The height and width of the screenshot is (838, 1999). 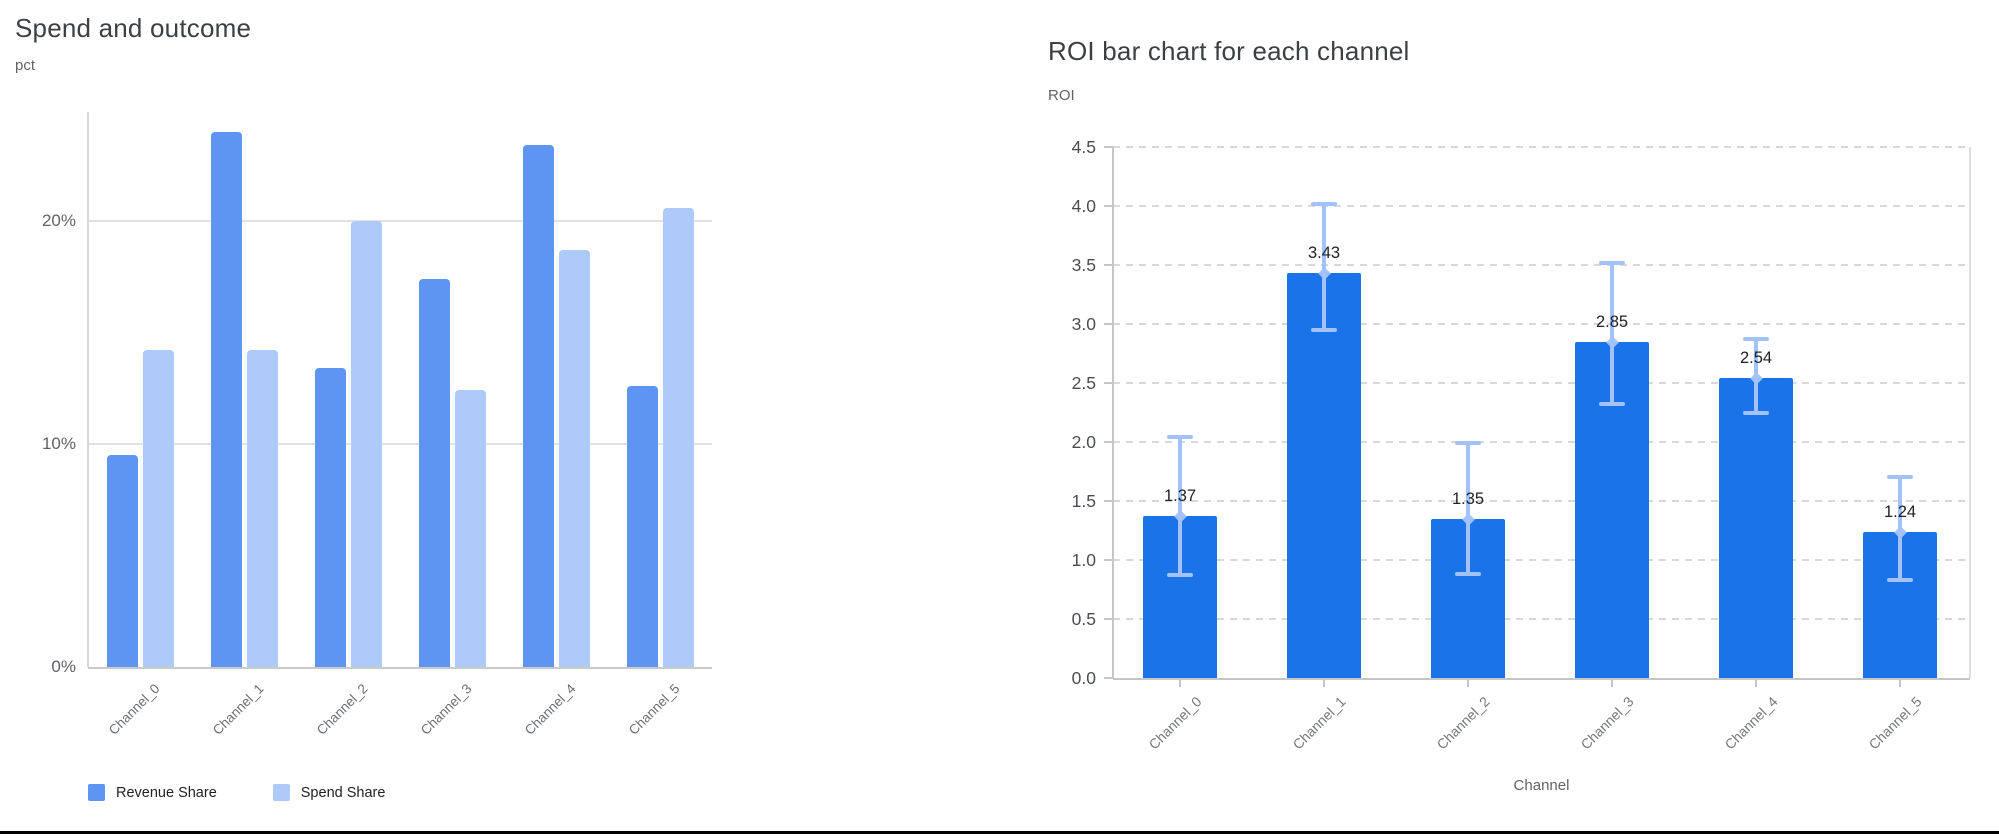 I want to click on y-tick-label: 10%, so click(x=58, y=443).